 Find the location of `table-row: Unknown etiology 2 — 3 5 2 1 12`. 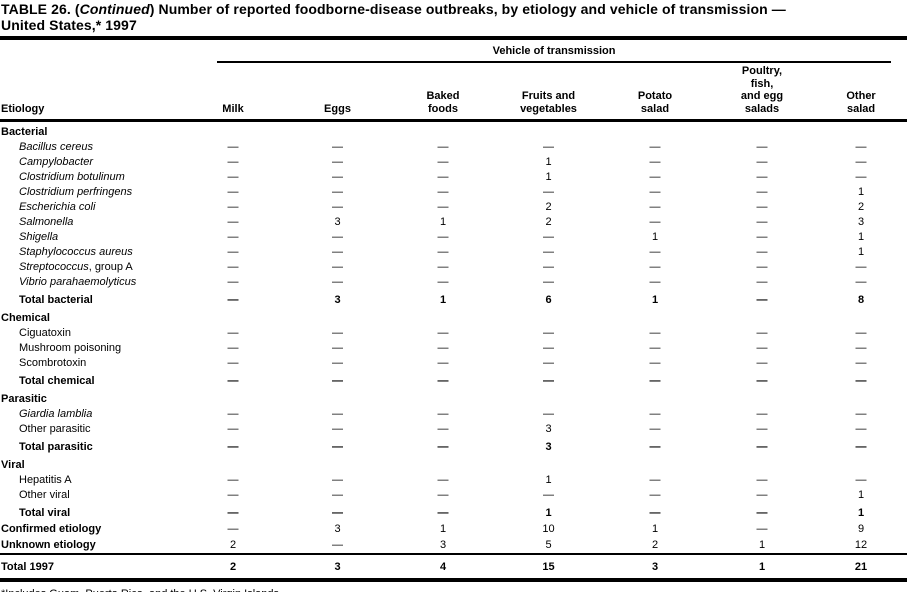

table-row: Unknown etiology 2 — 3 5 2 1 12 is located at coordinates (453, 545).